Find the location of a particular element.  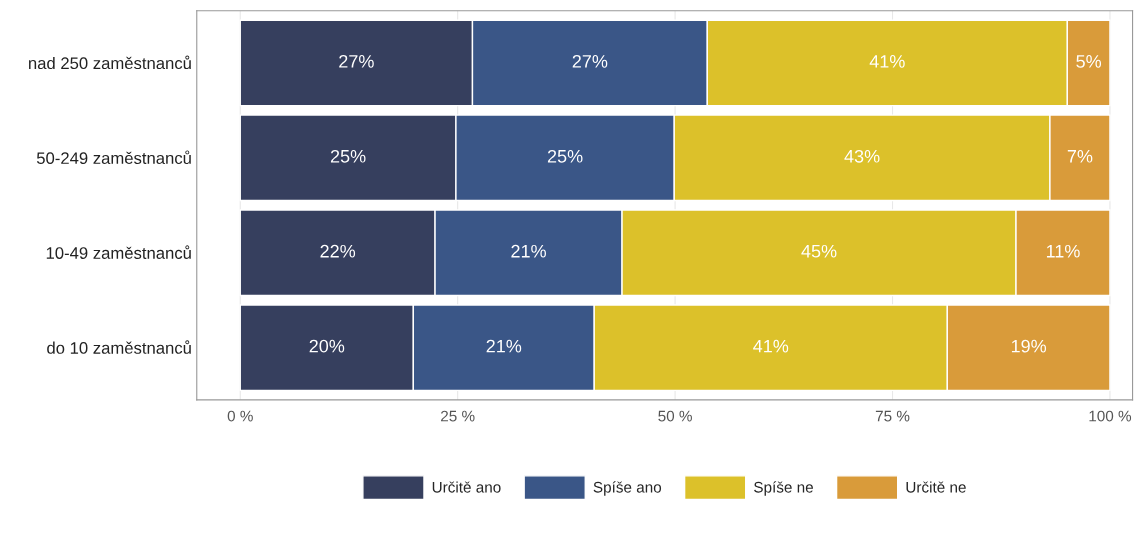

legend-label: Spíše ano is located at coordinates (627, 488).